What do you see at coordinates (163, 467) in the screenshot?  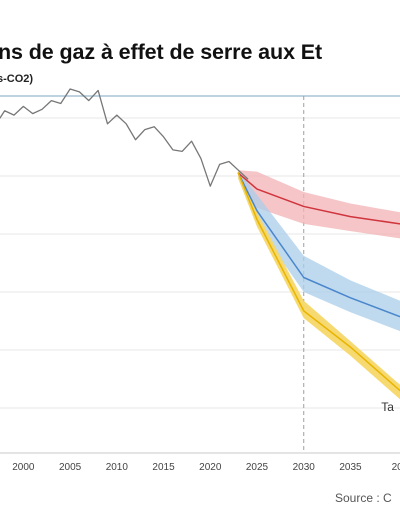 I see `x-tick-label: 2015` at bounding box center [163, 467].